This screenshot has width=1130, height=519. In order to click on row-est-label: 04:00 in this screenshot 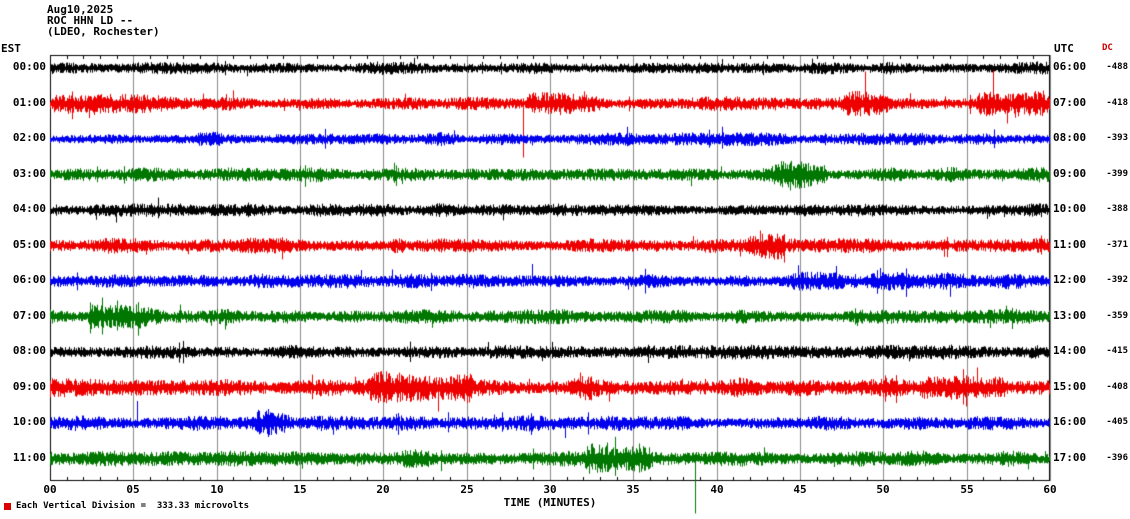, I will do `click(29, 208)`.